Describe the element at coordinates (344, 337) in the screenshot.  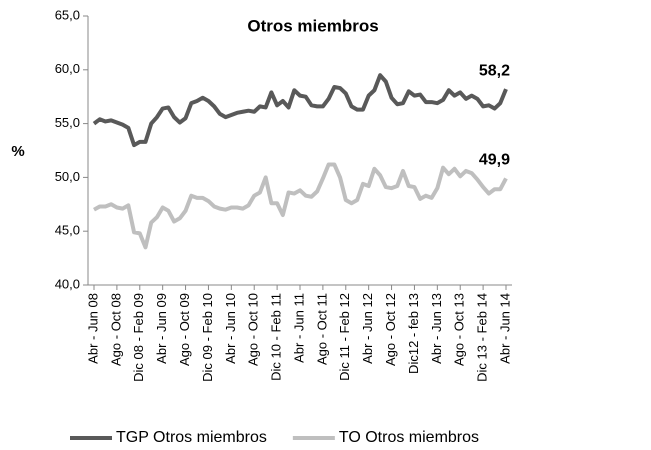
I see `x-tick-label: Dic 11 - Feb 12` at that location.